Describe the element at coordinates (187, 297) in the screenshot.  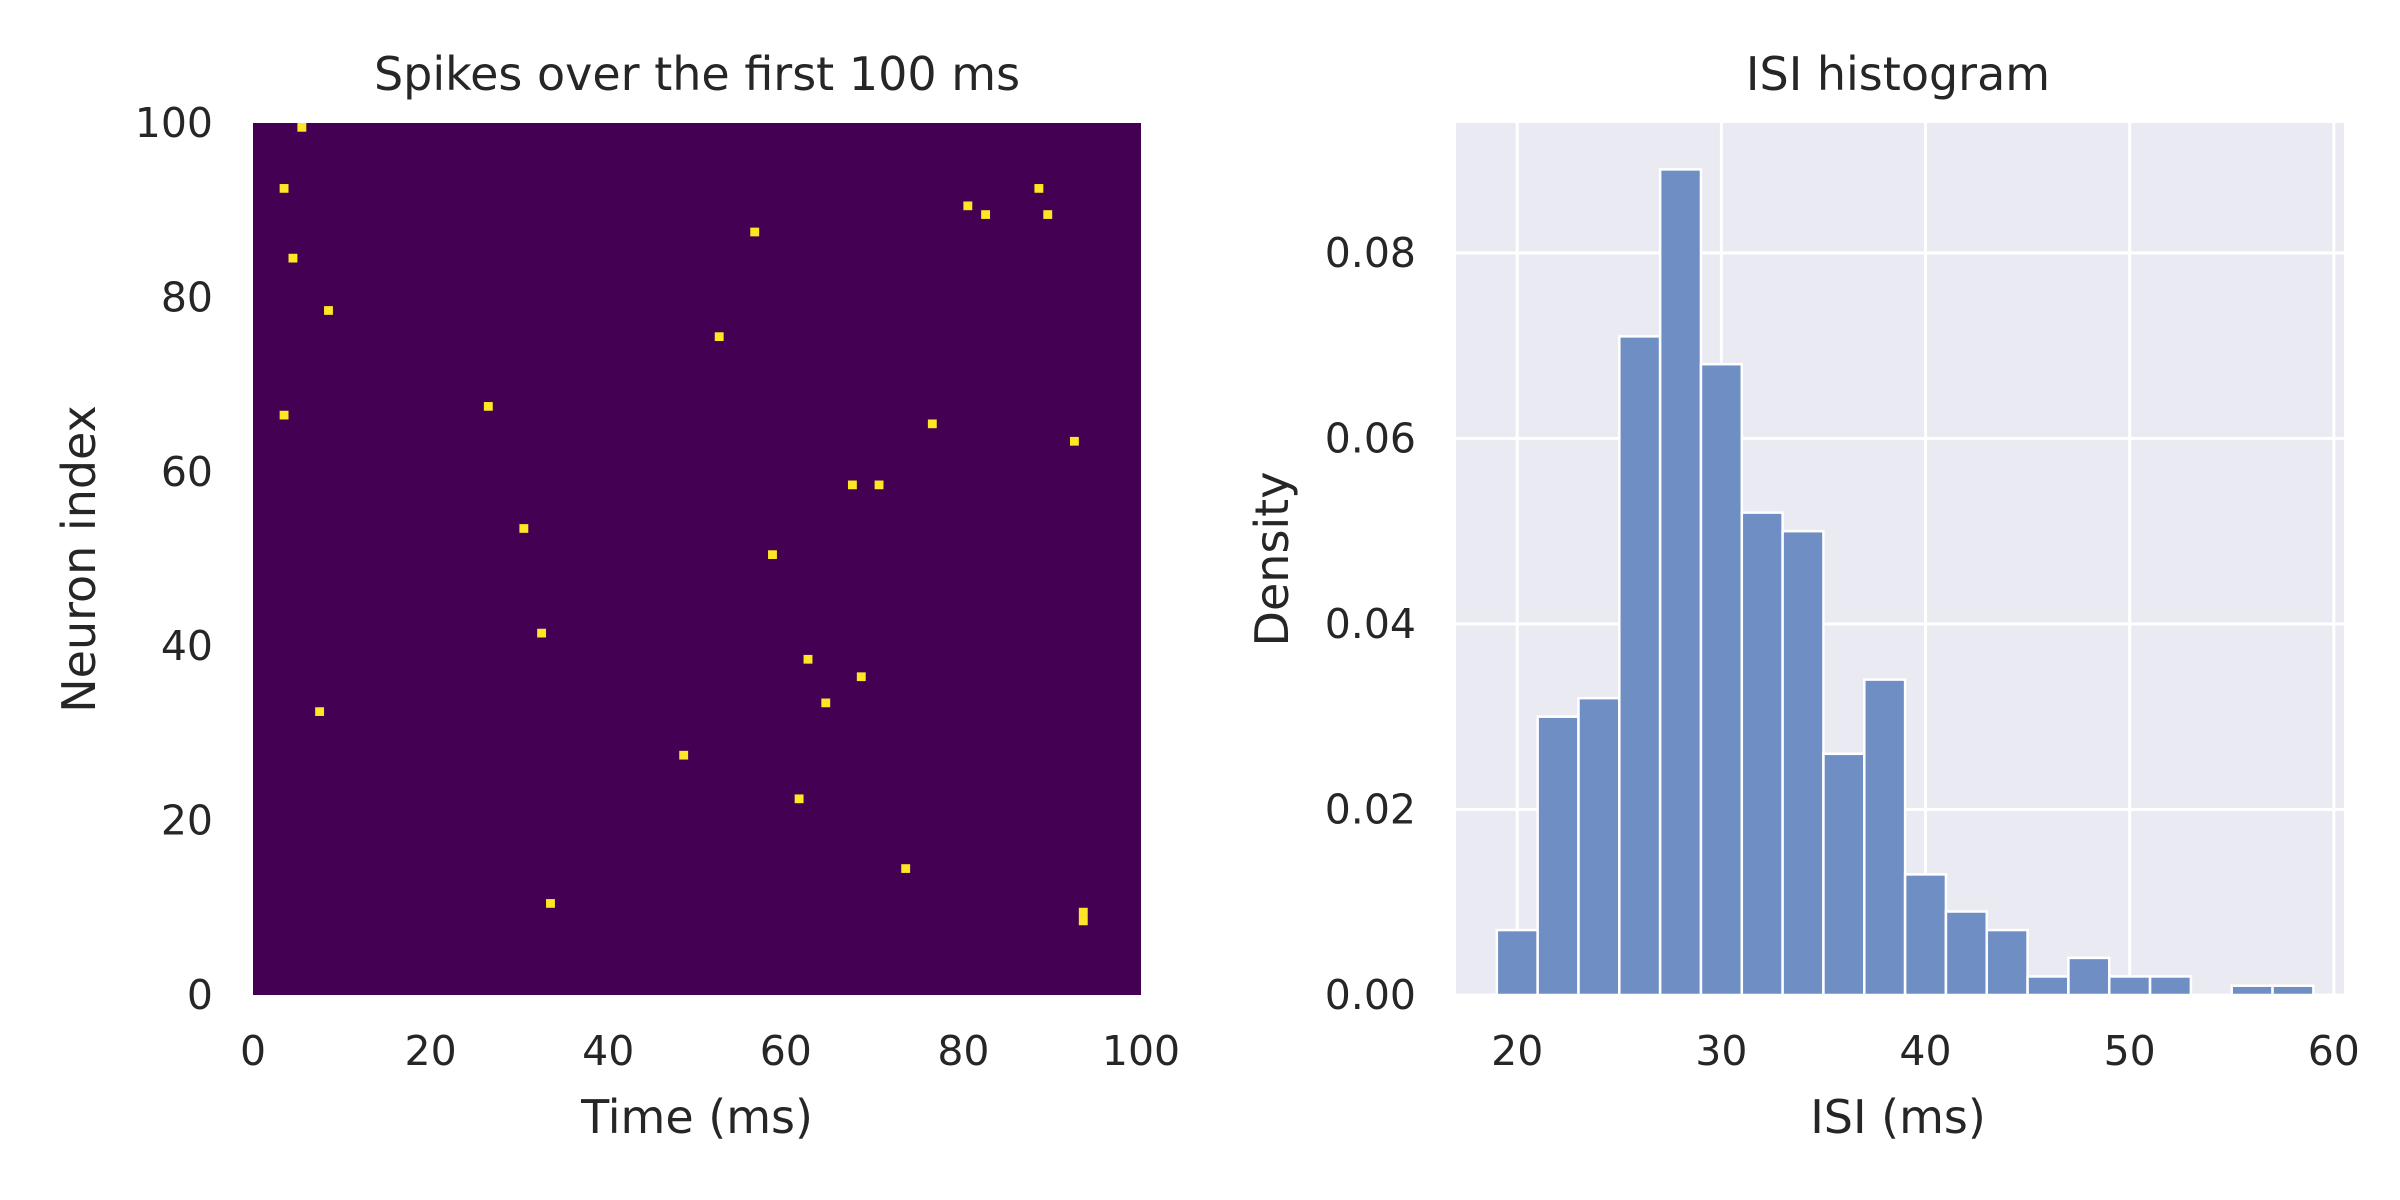
I see `raster-y-tick-label: 80` at that location.